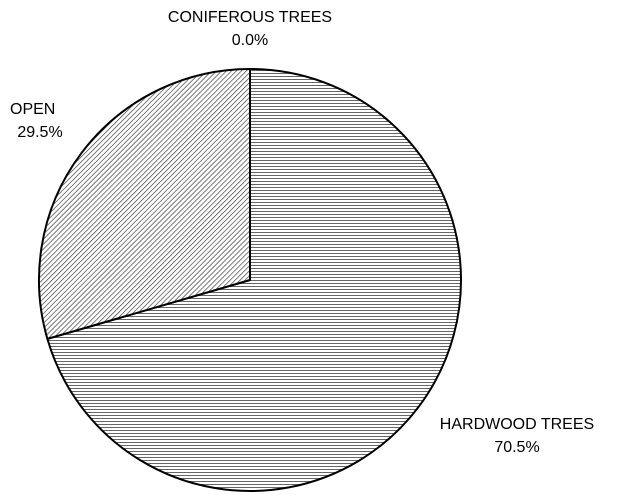 The image size is (639, 495). I want to click on slice-value-label: 70.5%, so click(516, 447).